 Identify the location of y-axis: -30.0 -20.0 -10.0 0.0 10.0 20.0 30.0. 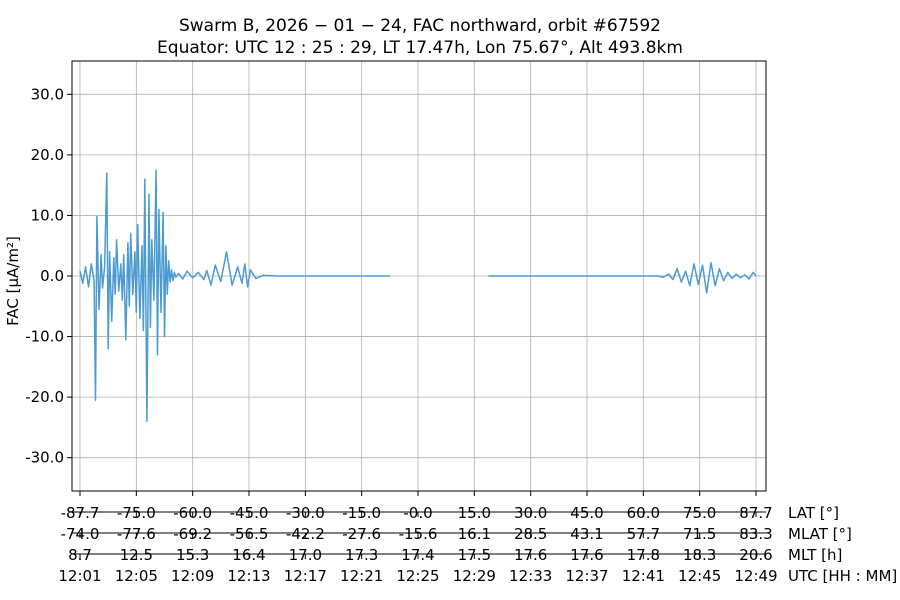
(48, 276).